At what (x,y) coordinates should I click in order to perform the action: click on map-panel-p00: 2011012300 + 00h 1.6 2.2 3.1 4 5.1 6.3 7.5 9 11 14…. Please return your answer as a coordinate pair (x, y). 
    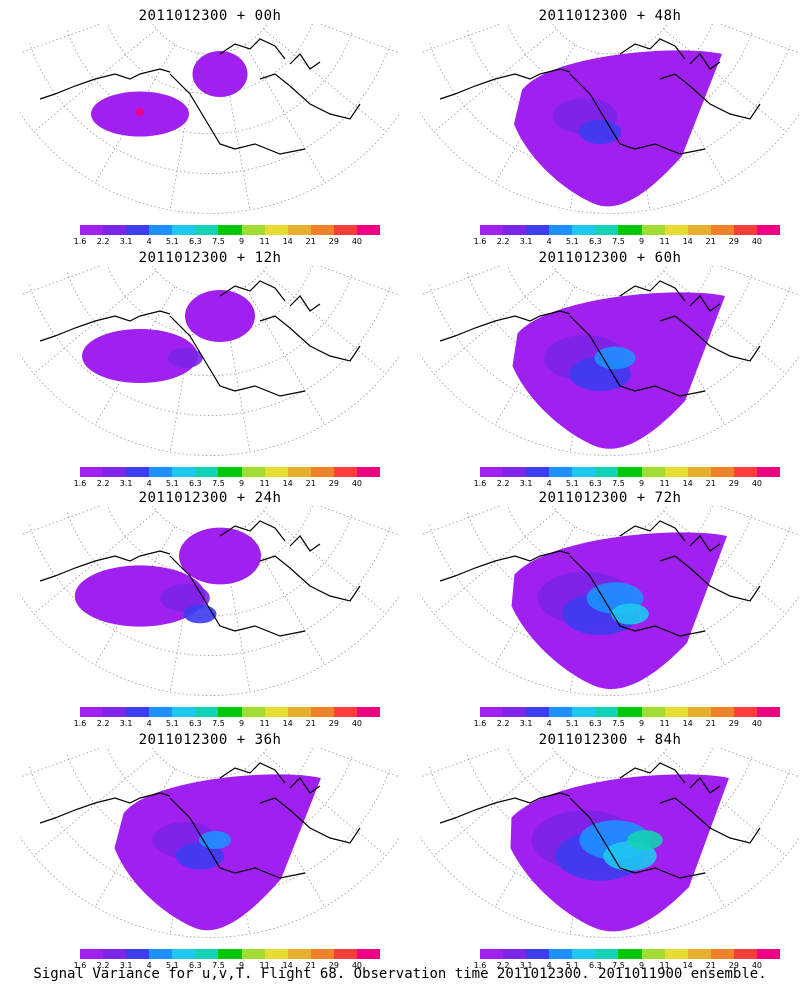
    Looking at the image, I should click on (210, 128).